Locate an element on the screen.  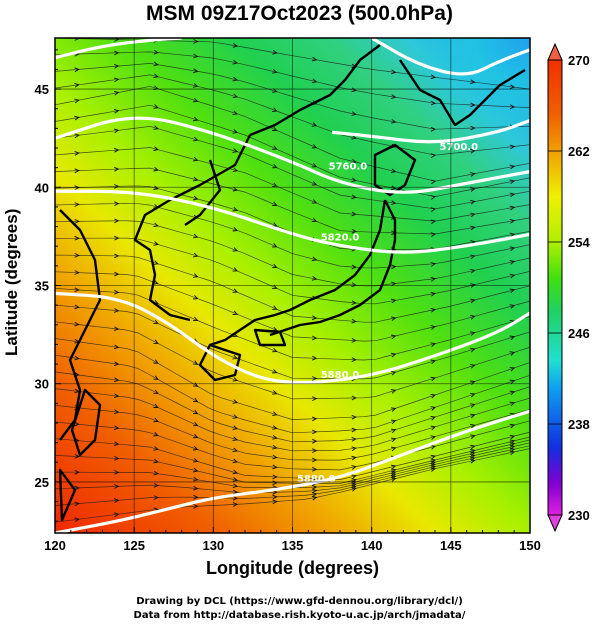
y-tick-label: 25 is located at coordinates (42, 482).